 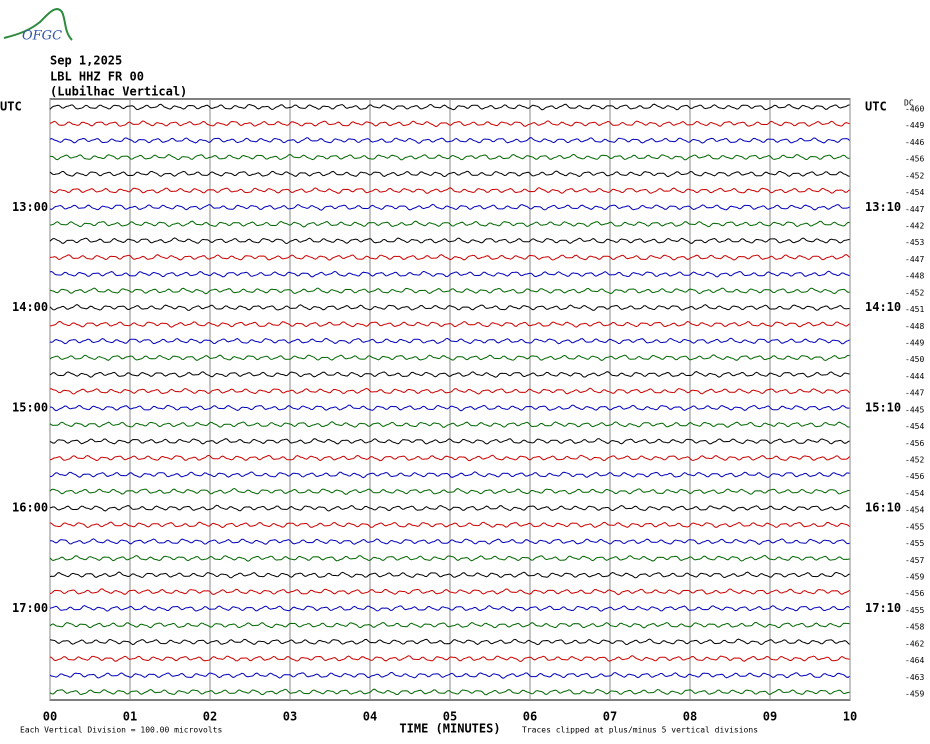 What do you see at coordinates (86, 61) in the screenshot?
I see `title: Sep 1,2025` at bounding box center [86, 61].